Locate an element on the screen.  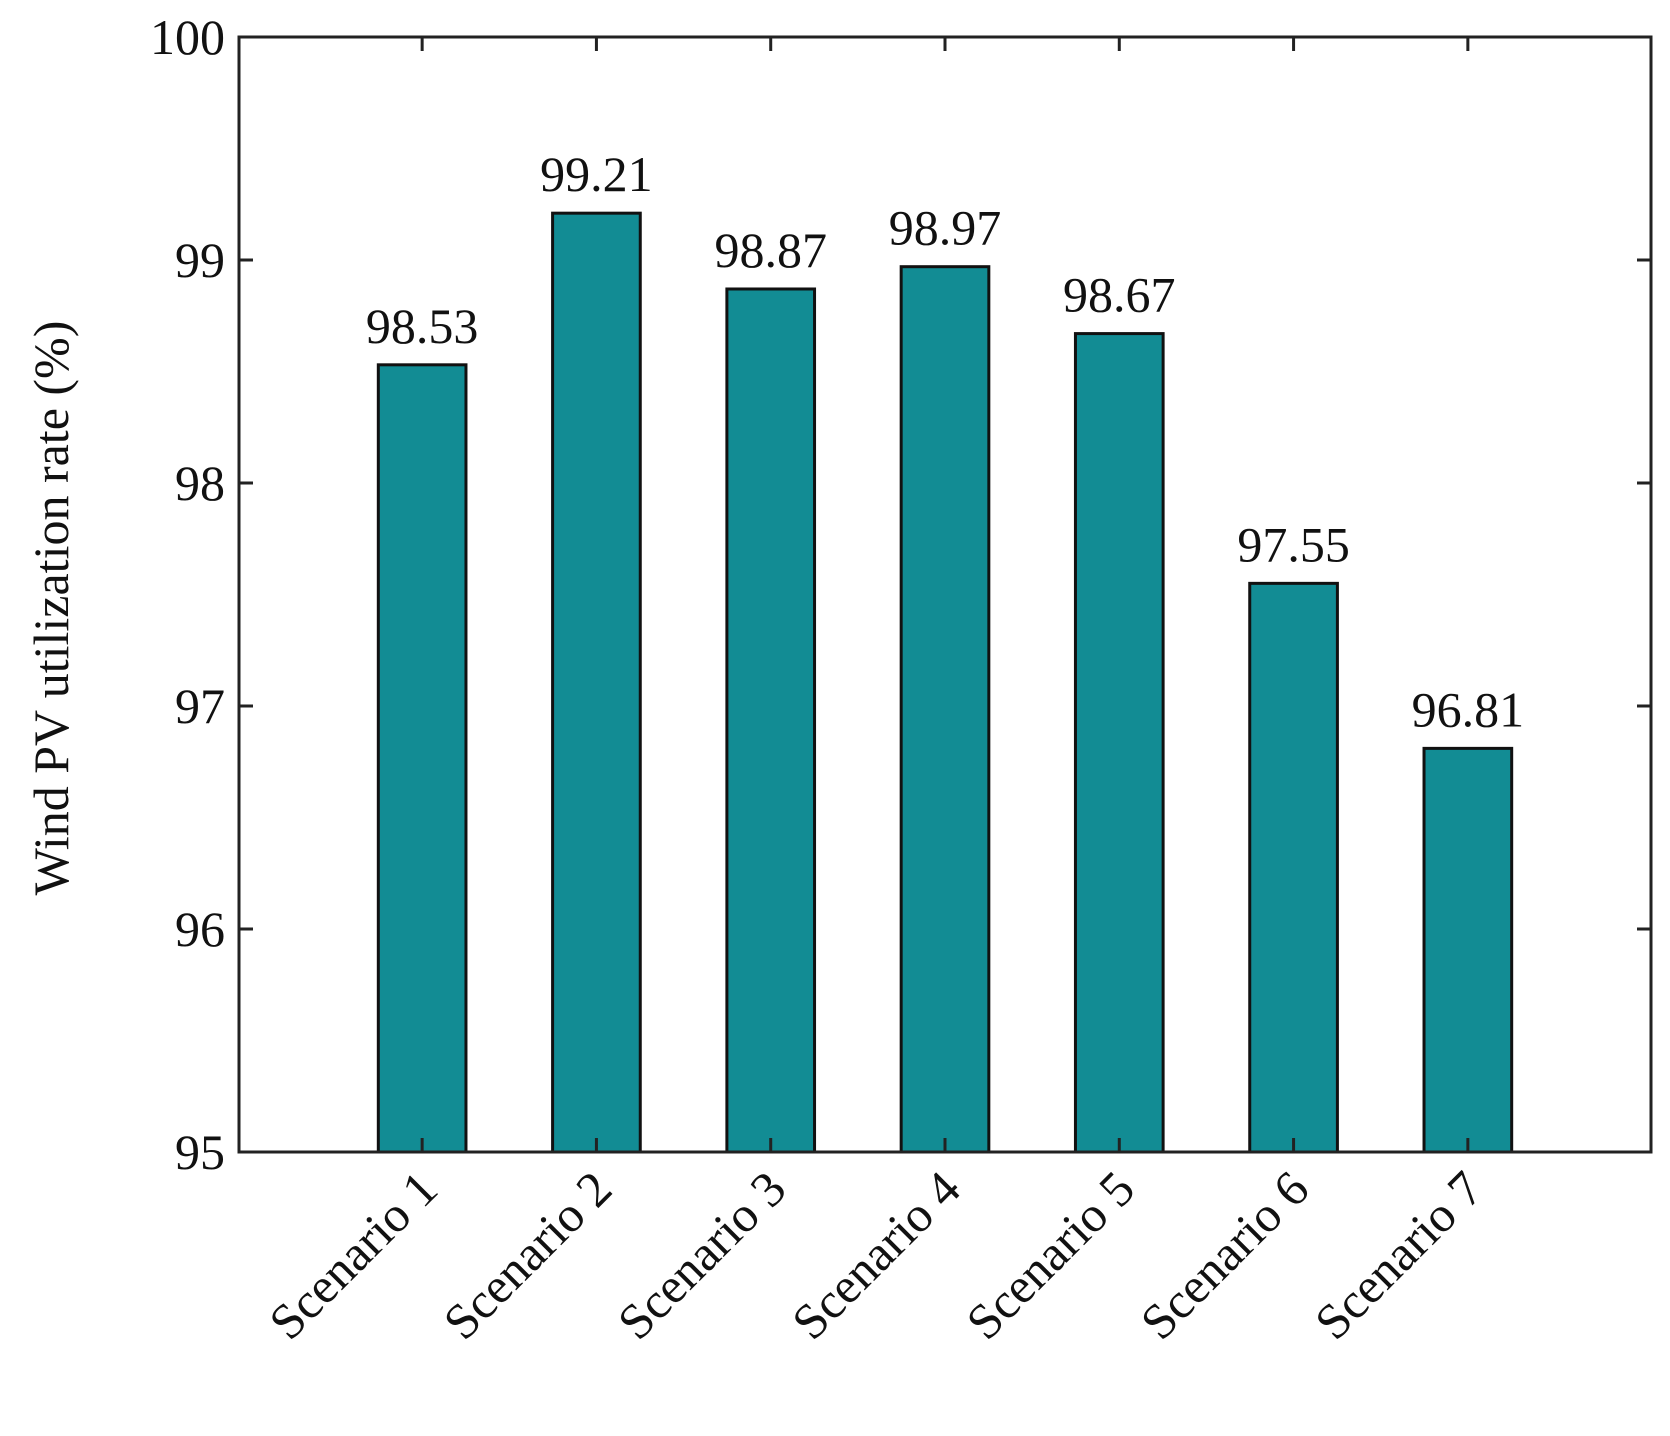
value-label: 98.97 is located at coordinates (945, 228).